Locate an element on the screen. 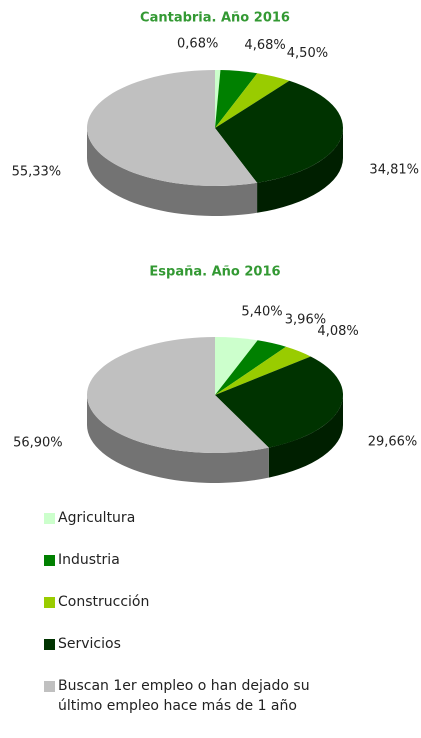  legend-label: Servicios is located at coordinates (89, 644).